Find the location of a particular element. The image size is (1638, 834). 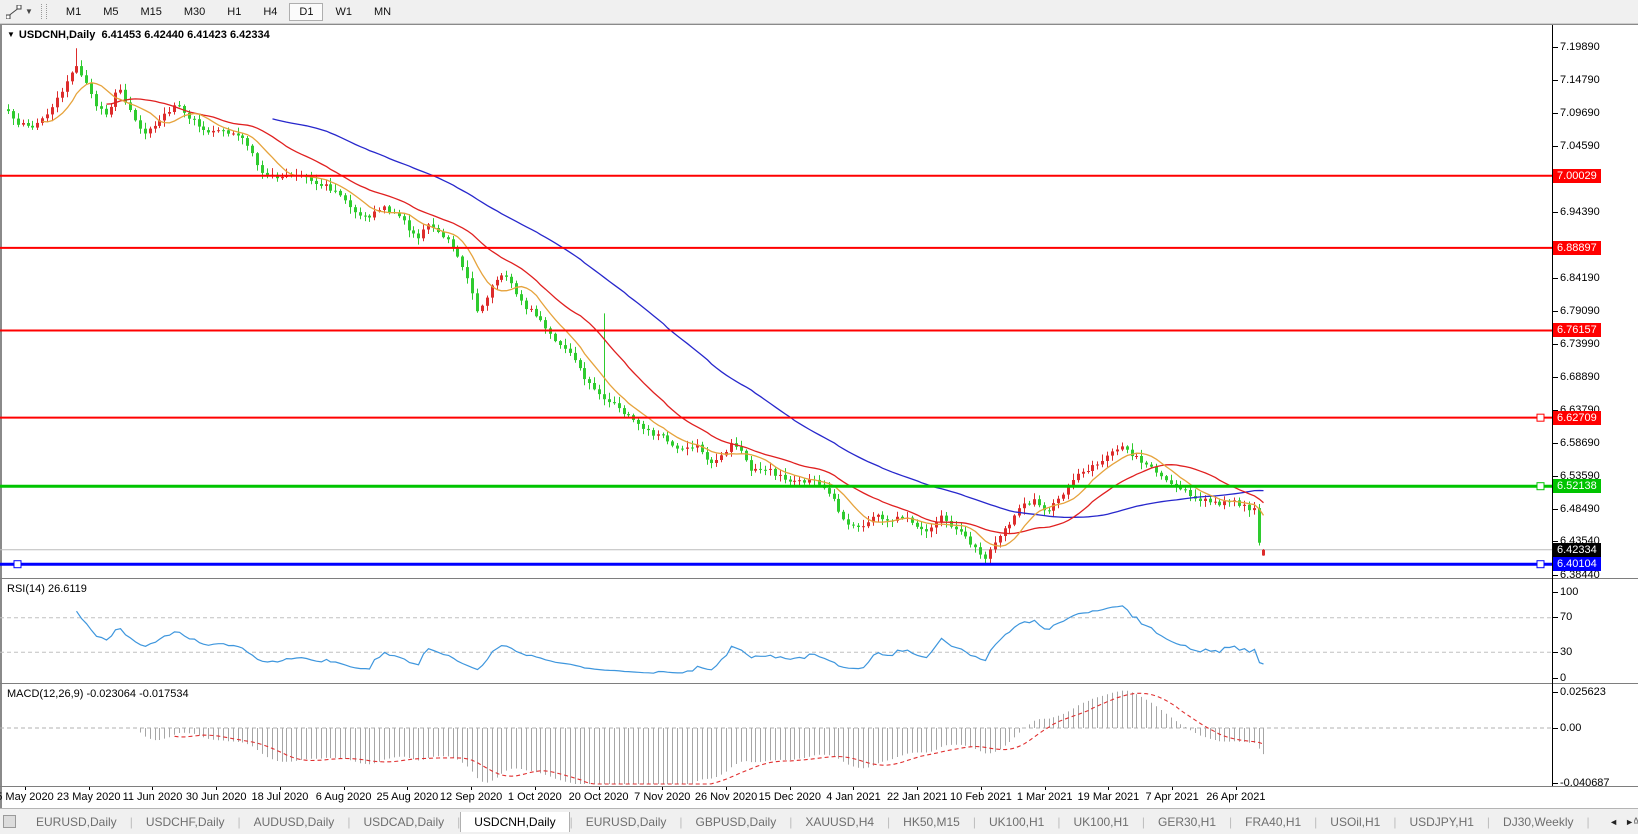

tab-usdchf-daily: USDCHF,Daily is located at coordinates (185, 821).